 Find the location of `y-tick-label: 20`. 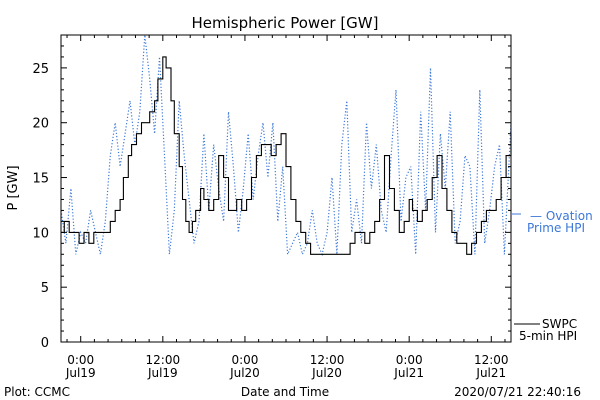

y-tick-label: 20 is located at coordinates (40, 124).